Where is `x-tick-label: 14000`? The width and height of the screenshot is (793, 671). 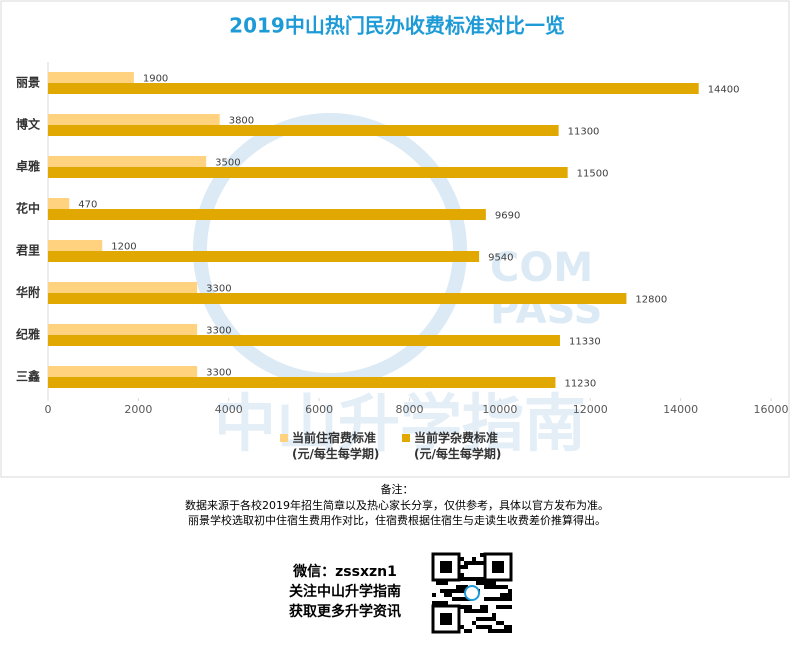
x-tick-label: 14000 is located at coordinates (680, 409).